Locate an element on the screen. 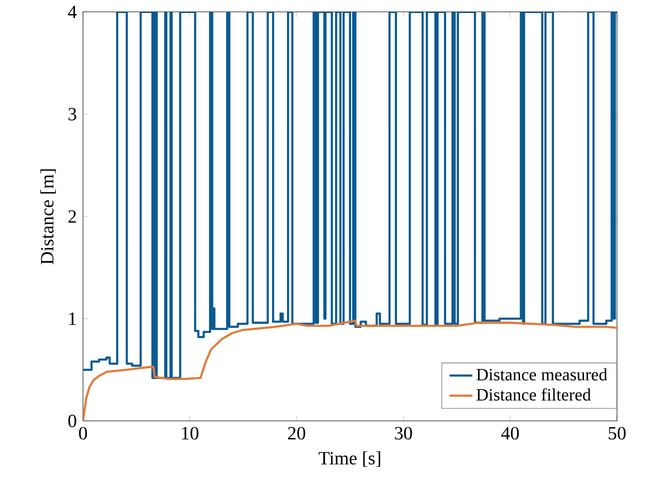 The width and height of the screenshot is (651, 499). y-tick-label: 4 is located at coordinates (72, 12).